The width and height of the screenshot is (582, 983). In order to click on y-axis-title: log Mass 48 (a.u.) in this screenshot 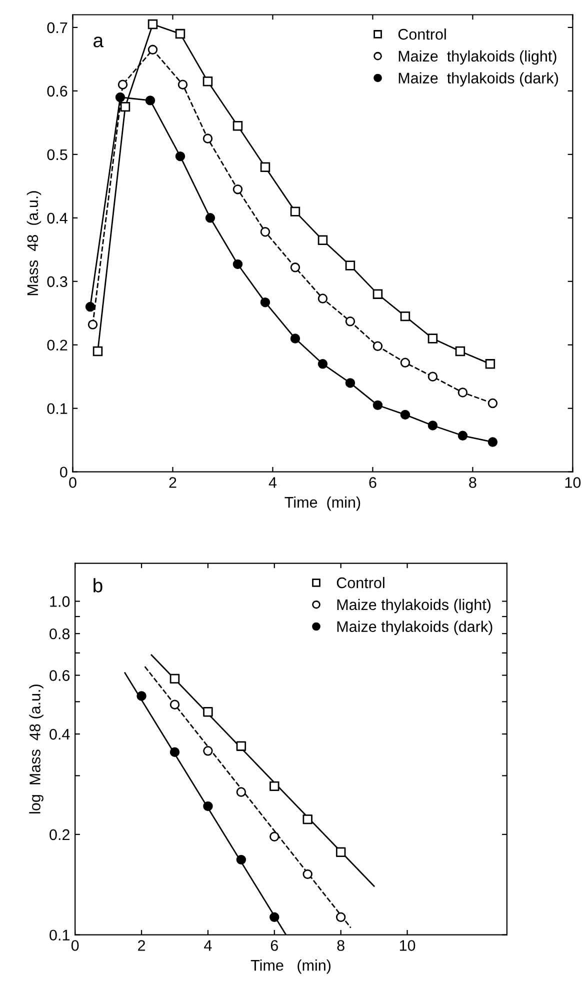, I will do `click(36, 749)`.